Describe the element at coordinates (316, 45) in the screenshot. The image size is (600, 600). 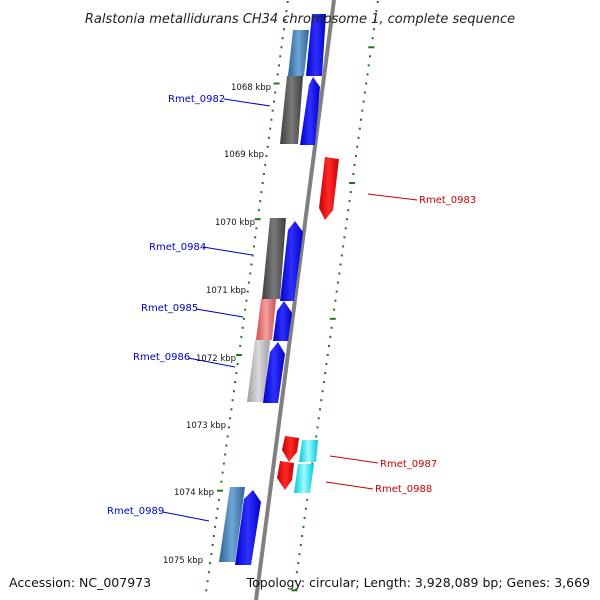
I see `gene-arrow-top-forward` at that location.